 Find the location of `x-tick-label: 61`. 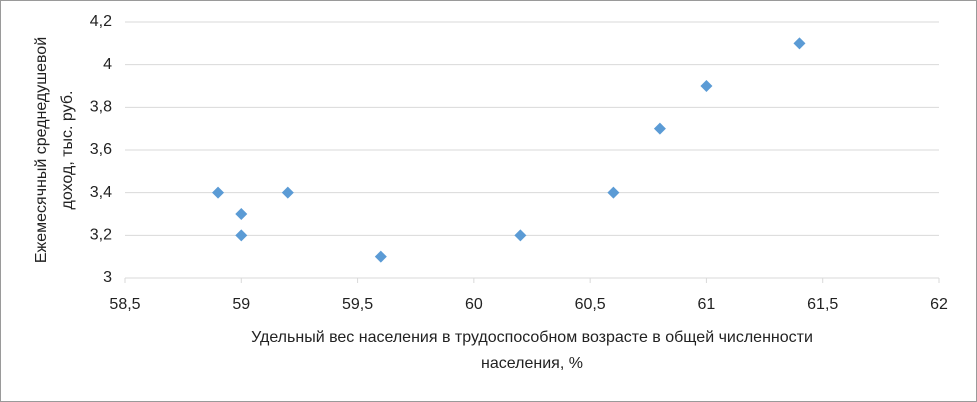

x-tick-label: 61 is located at coordinates (707, 304).